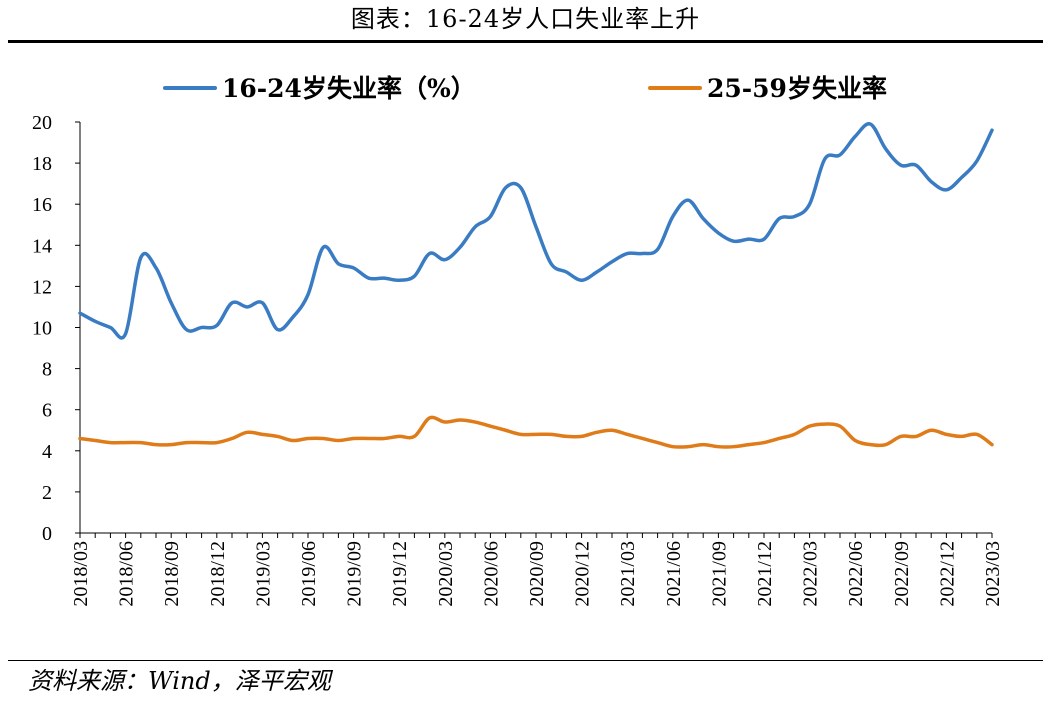 This screenshot has width=1051, height=701. What do you see at coordinates (263, 574) in the screenshot?
I see `x-tick-label: 2019/03` at bounding box center [263, 574].